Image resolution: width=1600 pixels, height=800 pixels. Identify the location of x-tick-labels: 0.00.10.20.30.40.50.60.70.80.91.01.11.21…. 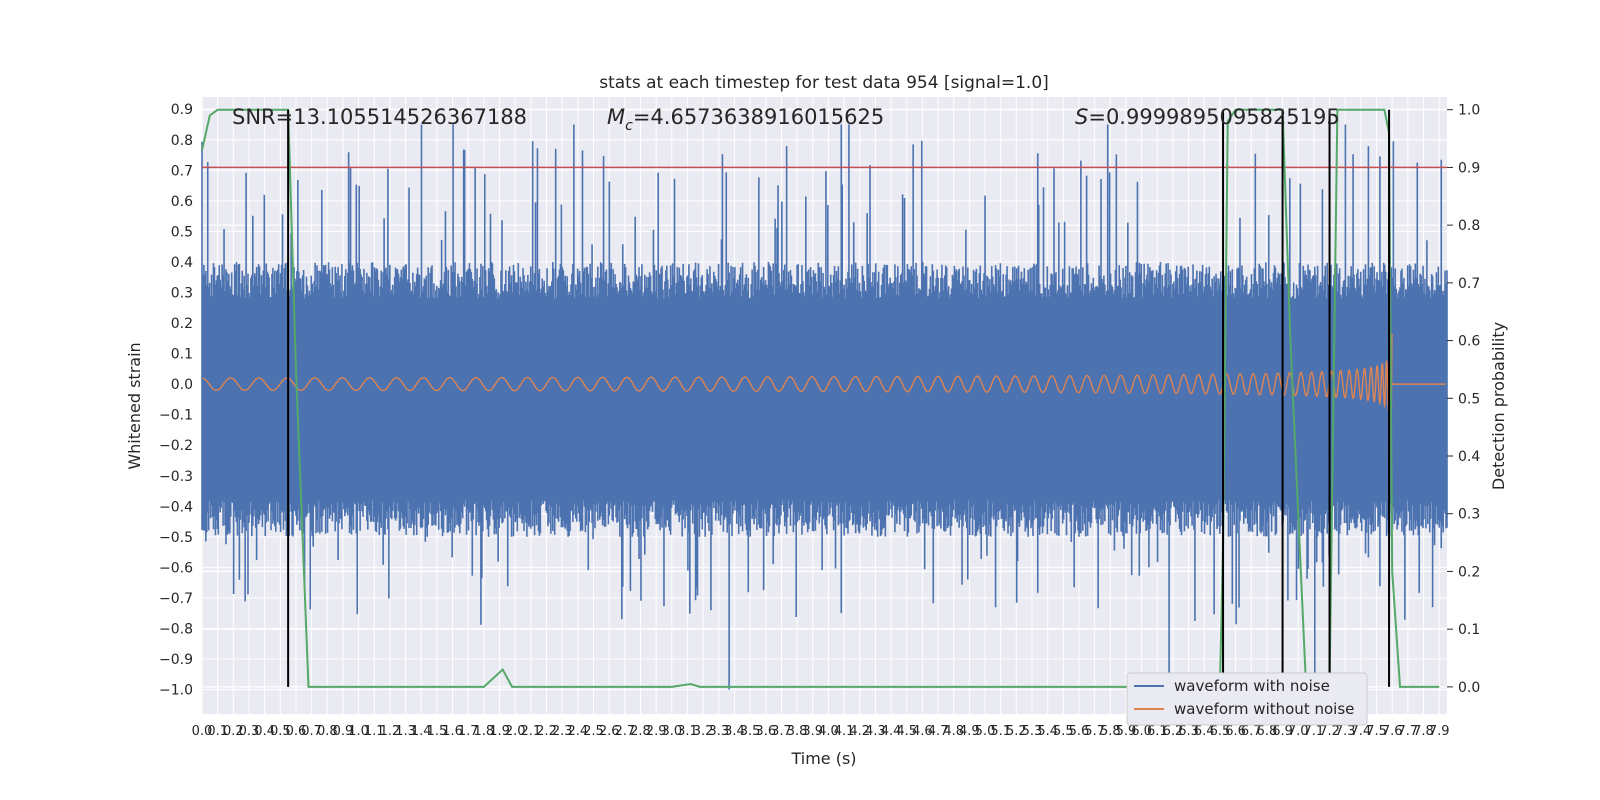
(821, 731).